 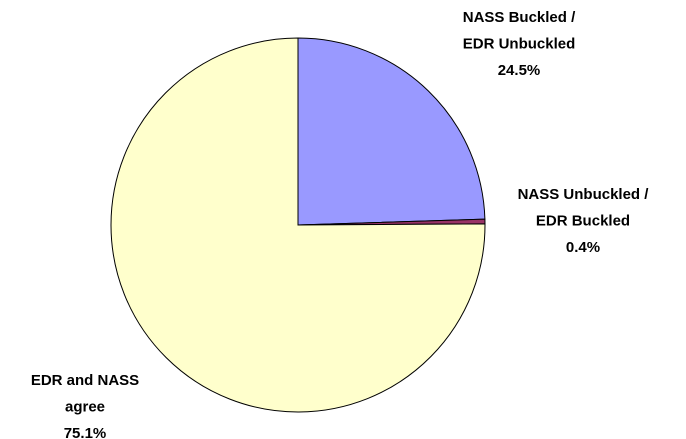 I want to click on slice-label: EDR Buckled, so click(x=583, y=220).